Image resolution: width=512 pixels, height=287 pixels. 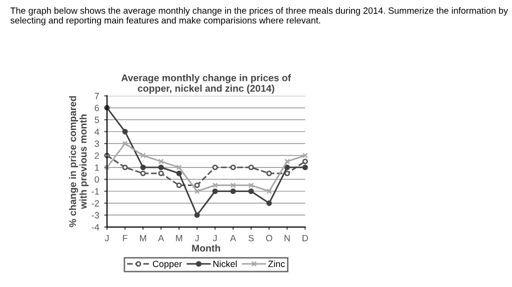 What do you see at coordinates (96, 108) in the screenshot?
I see `y-tick-label: 6` at bounding box center [96, 108].